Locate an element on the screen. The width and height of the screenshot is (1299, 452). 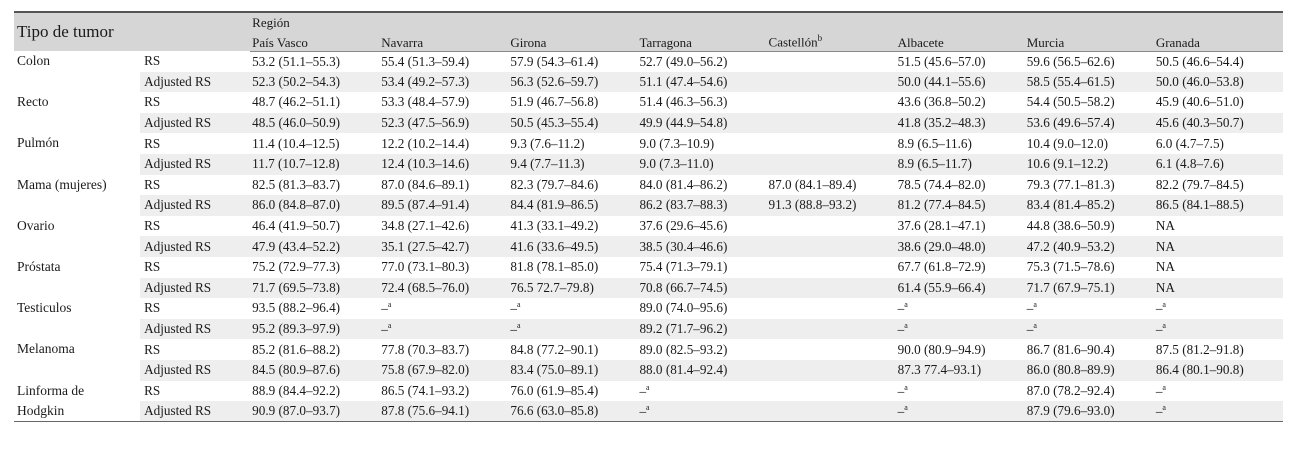
value-cell: 52.3 (47.5–56.9) is located at coordinates (444, 123).